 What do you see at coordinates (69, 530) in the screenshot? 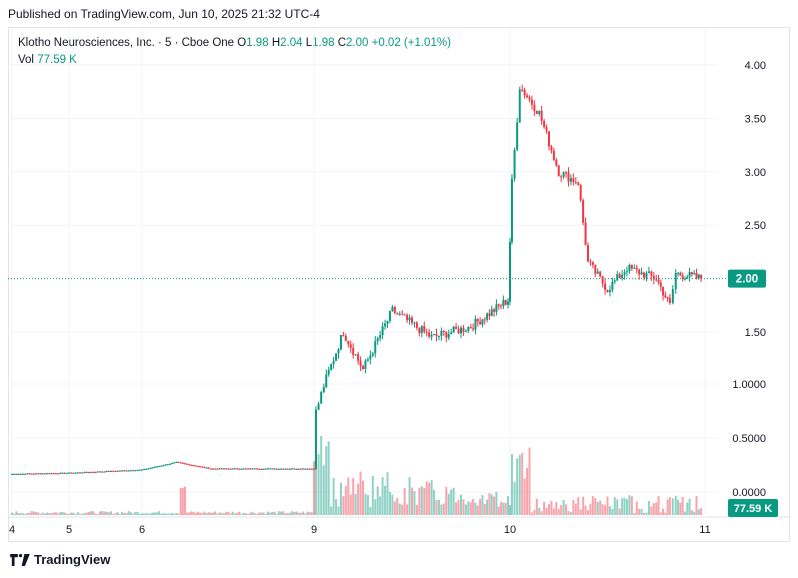
I see `x-tick-label: 5` at bounding box center [69, 530].